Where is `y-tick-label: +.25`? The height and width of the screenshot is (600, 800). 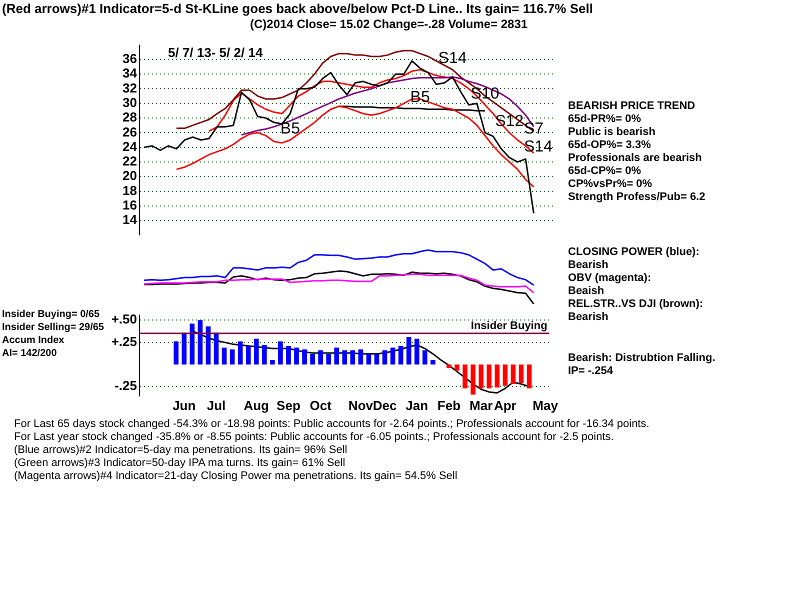
y-tick-label: +.25 is located at coordinates (124, 341).